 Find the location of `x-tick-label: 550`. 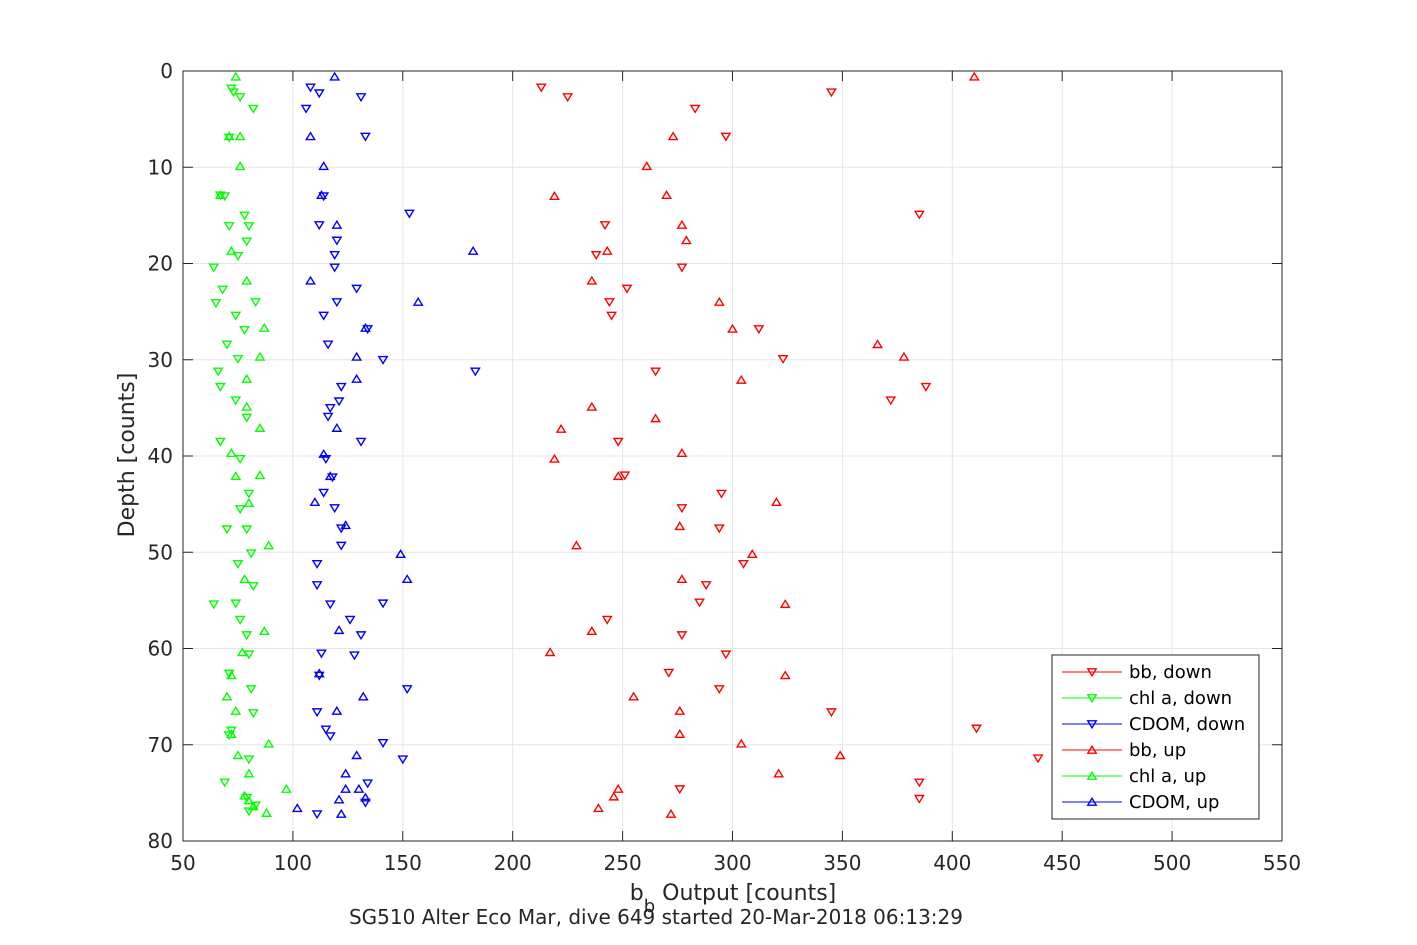

x-tick-label: 550 is located at coordinates (1282, 863).